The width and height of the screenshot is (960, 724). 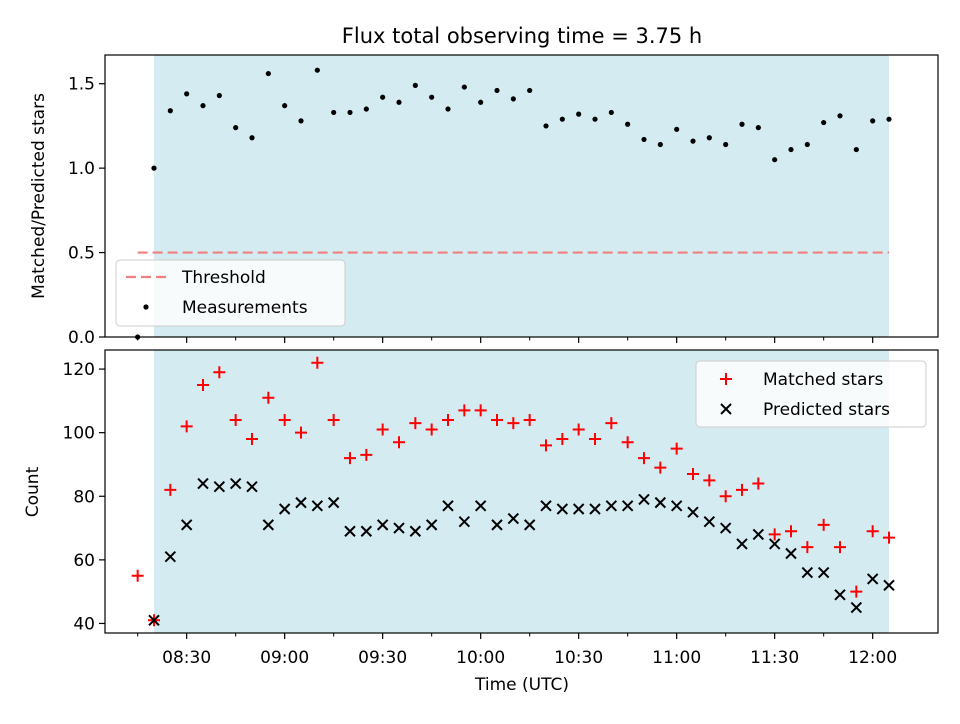 I want to click on y-tick-label: 100, so click(x=79, y=434).